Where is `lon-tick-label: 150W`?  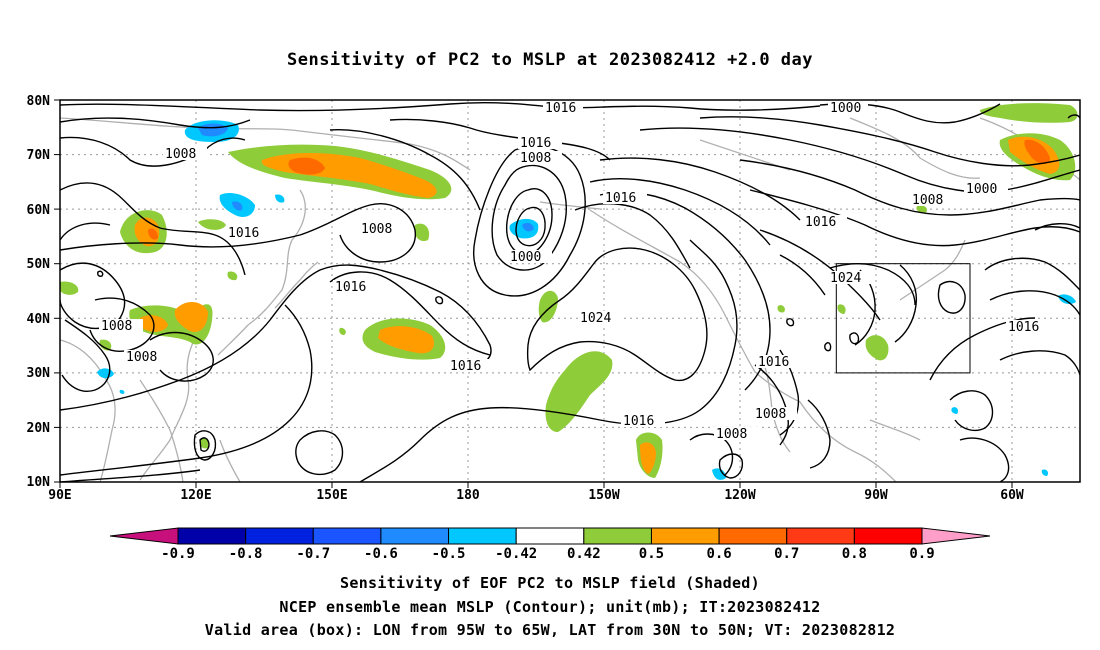 lon-tick-label: 150W is located at coordinates (603, 495).